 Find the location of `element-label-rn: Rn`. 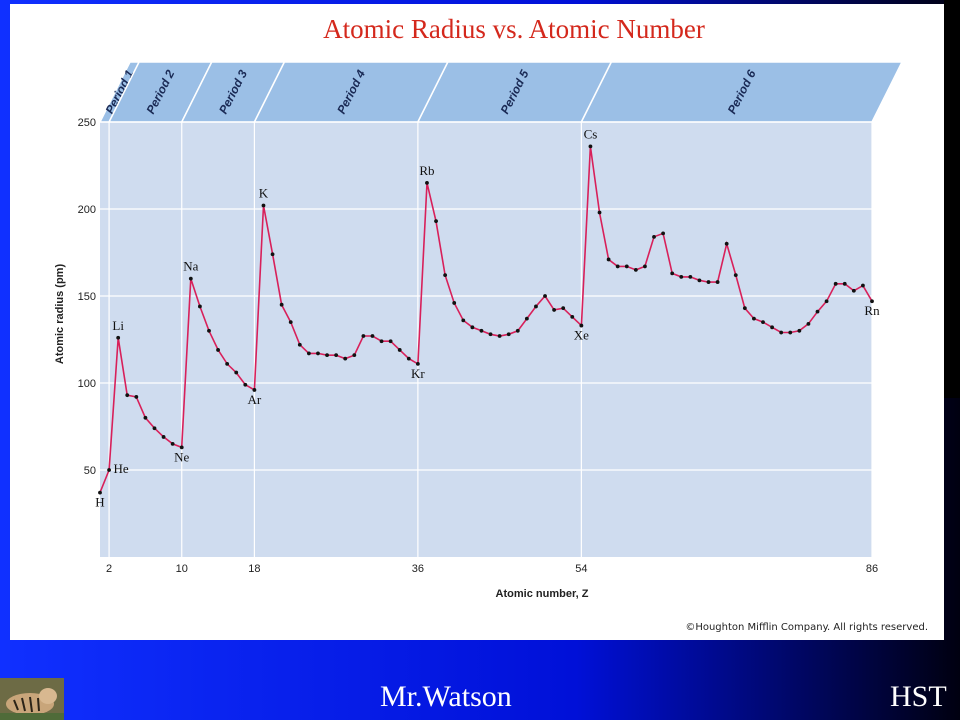

element-label-rn: Rn is located at coordinates (872, 310).